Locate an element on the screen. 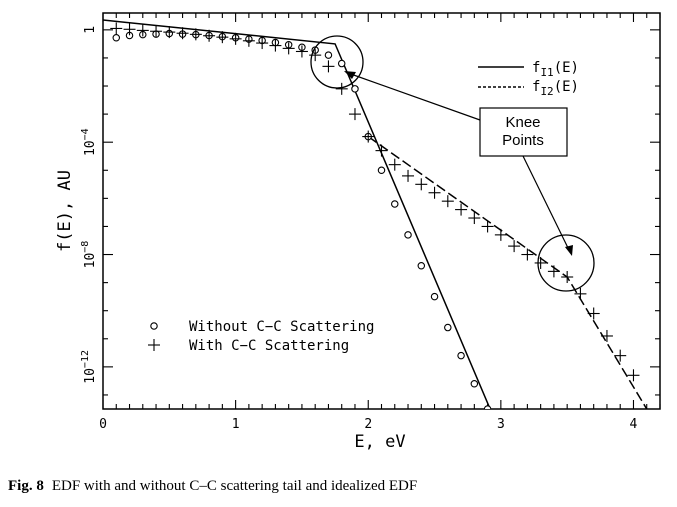 This screenshot has height=507, width=677. legend-circle-marker is located at coordinates (154, 326).